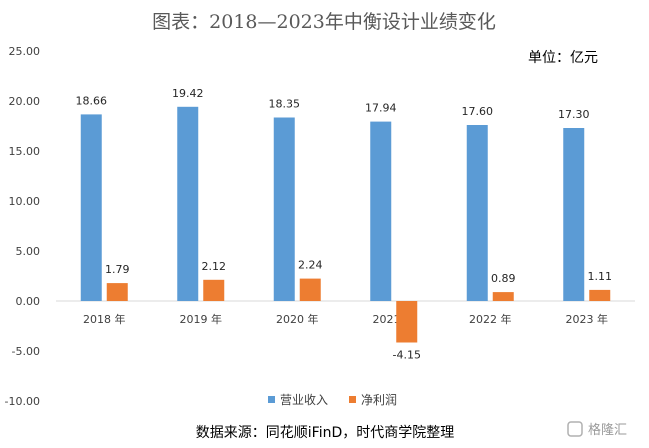  I want to click on y-tick-label: -5.00, so click(26, 351).